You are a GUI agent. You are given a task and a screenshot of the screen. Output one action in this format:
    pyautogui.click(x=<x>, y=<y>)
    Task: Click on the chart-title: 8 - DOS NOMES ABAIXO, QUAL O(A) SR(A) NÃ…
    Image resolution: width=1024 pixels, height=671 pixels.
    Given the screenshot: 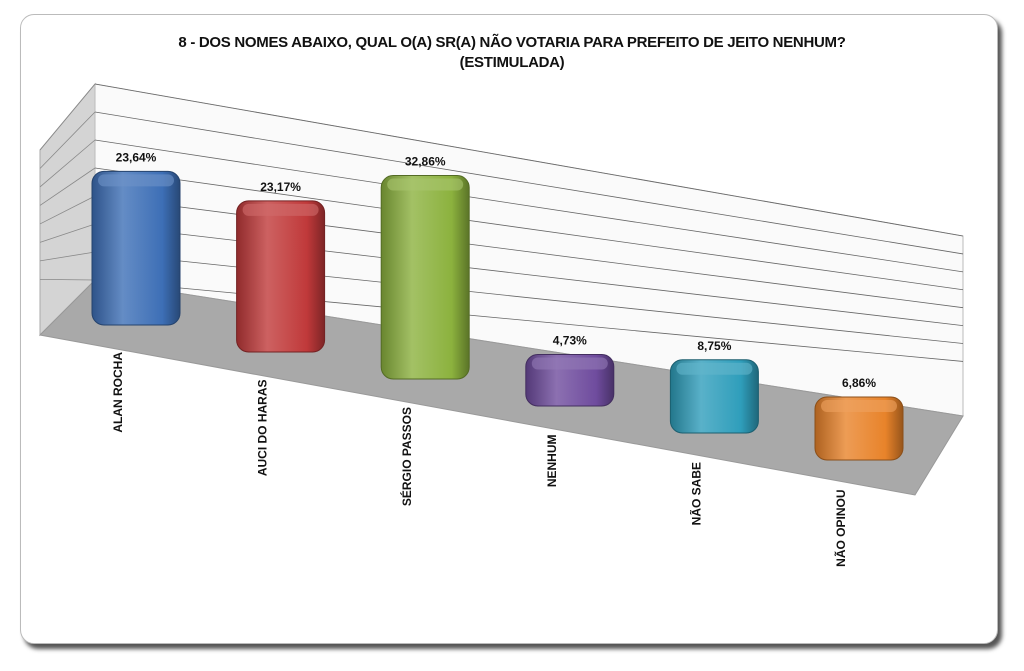 What is the action you would take?
    pyautogui.click(x=512, y=42)
    